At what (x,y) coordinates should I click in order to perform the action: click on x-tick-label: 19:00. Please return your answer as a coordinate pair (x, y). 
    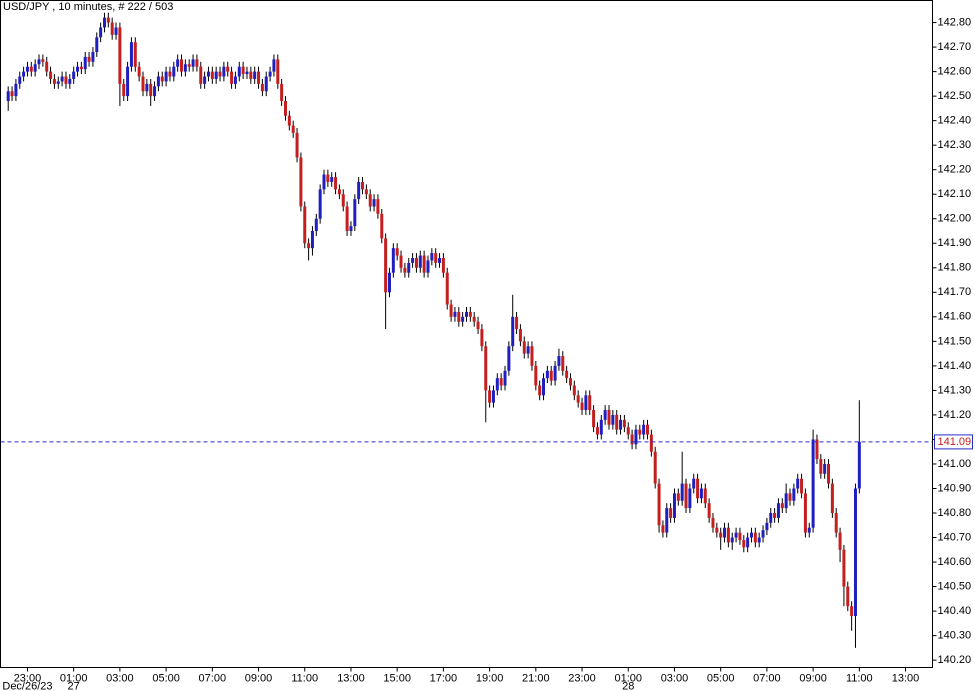
    Looking at the image, I should click on (490, 678).